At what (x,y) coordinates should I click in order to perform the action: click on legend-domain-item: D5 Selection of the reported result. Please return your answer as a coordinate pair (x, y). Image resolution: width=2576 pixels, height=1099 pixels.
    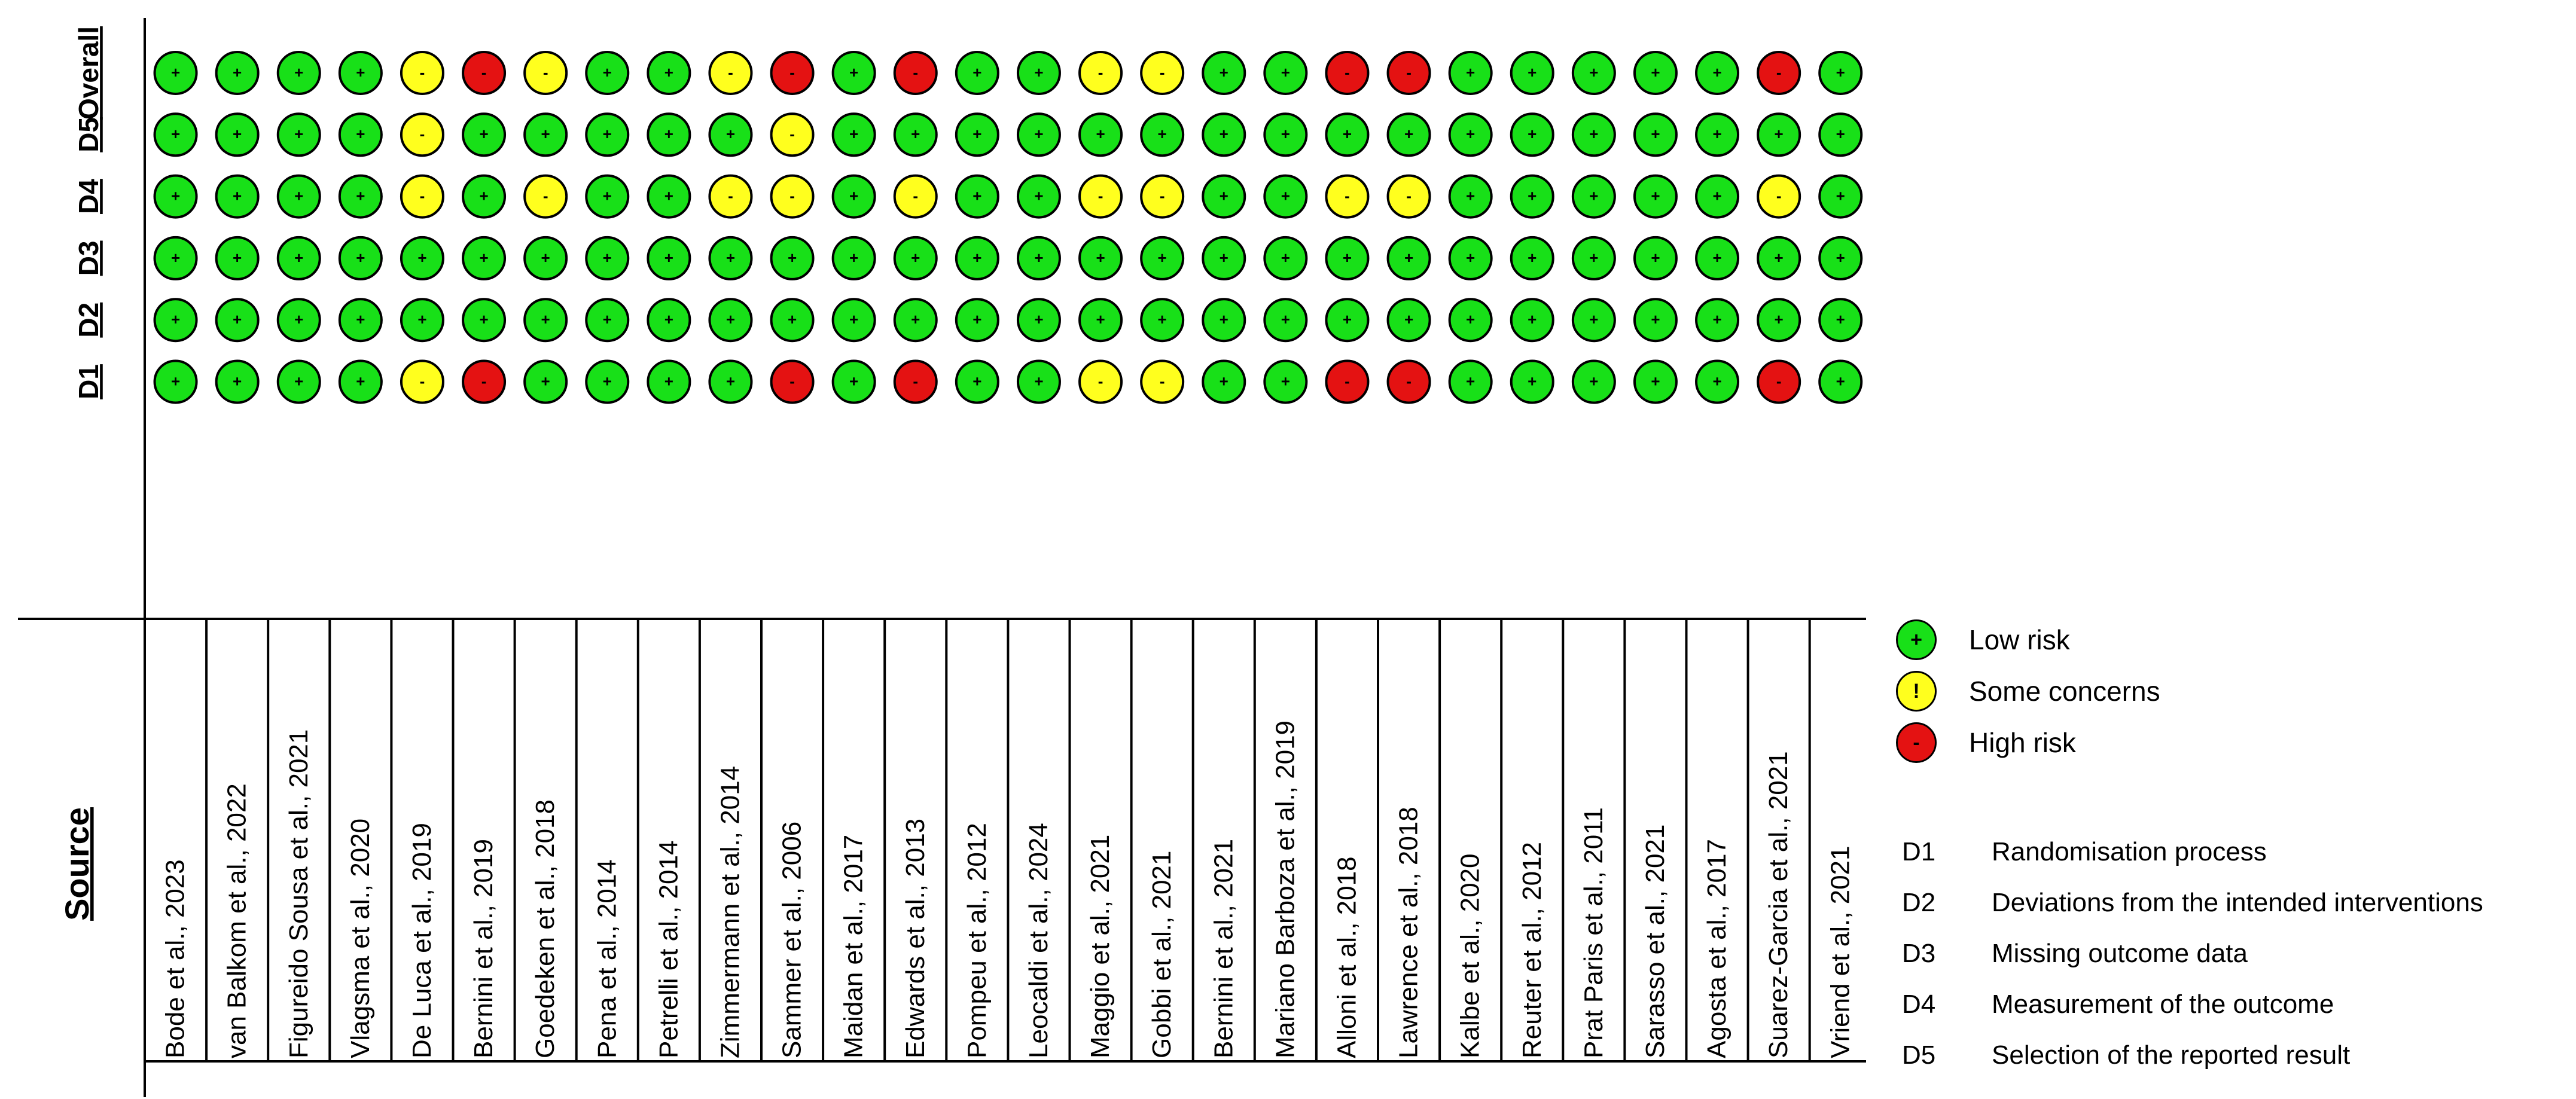
    Looking at the image, I should click on (2126, 1055).